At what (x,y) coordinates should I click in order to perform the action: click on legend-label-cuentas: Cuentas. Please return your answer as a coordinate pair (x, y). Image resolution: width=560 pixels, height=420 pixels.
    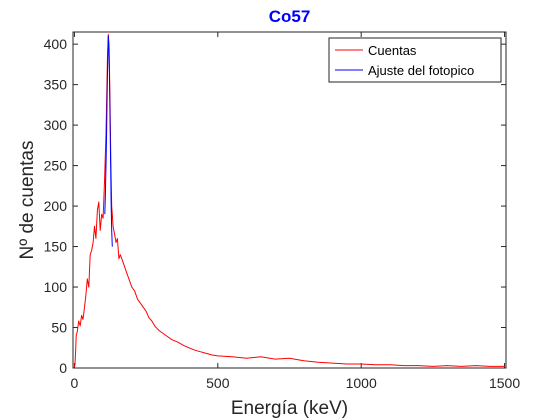
    Looking at the image, I should click on (392, 50).